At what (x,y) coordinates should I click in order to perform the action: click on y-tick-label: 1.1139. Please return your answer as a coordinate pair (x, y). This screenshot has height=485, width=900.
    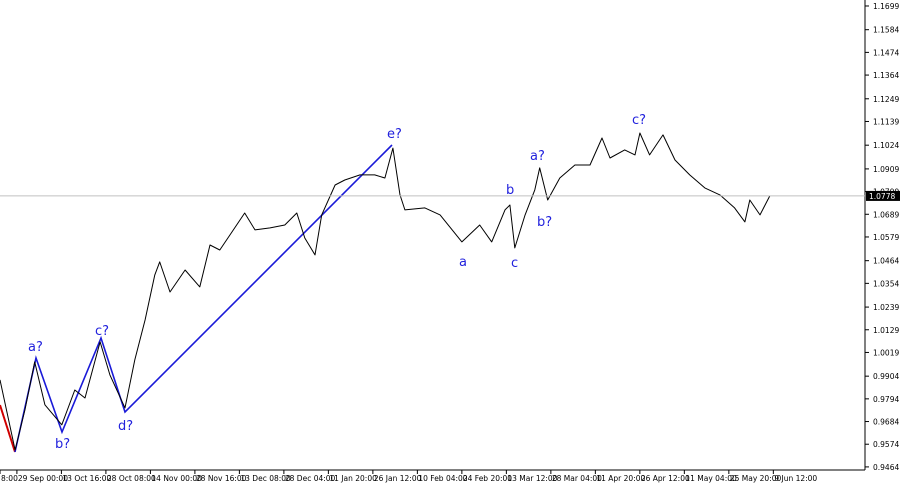
    Looking at the image, I should click on (886, 121).